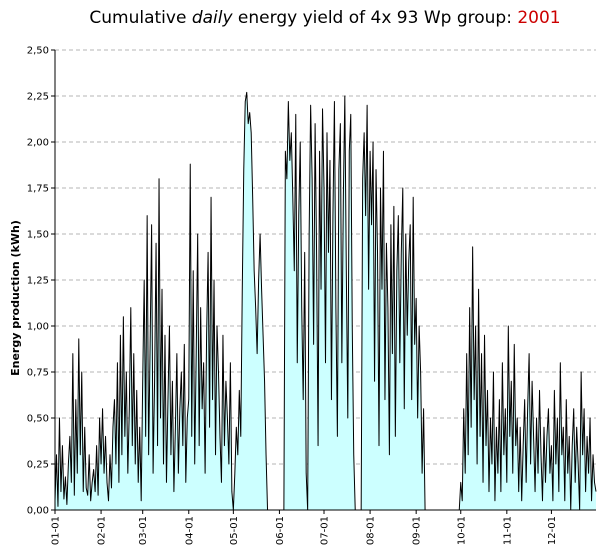  Describe the element at coordinates (38, 373) in the screenshot. I see `y-tick-label: 0,75` at that location.